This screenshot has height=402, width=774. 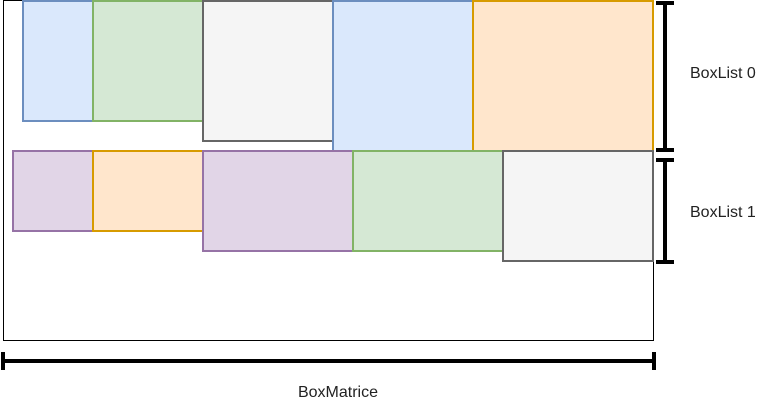 I want to click on boxmatrice-width-bracket, so click(x=328, y=361).